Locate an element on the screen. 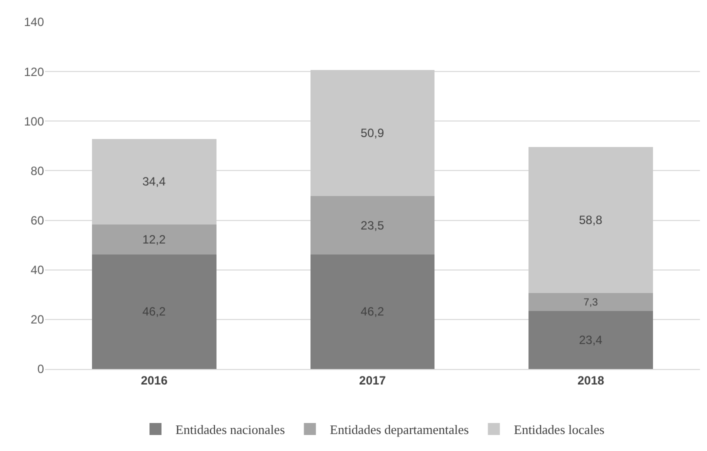  legend-label: Entidades nacionales is located at coordinates (230, 430).